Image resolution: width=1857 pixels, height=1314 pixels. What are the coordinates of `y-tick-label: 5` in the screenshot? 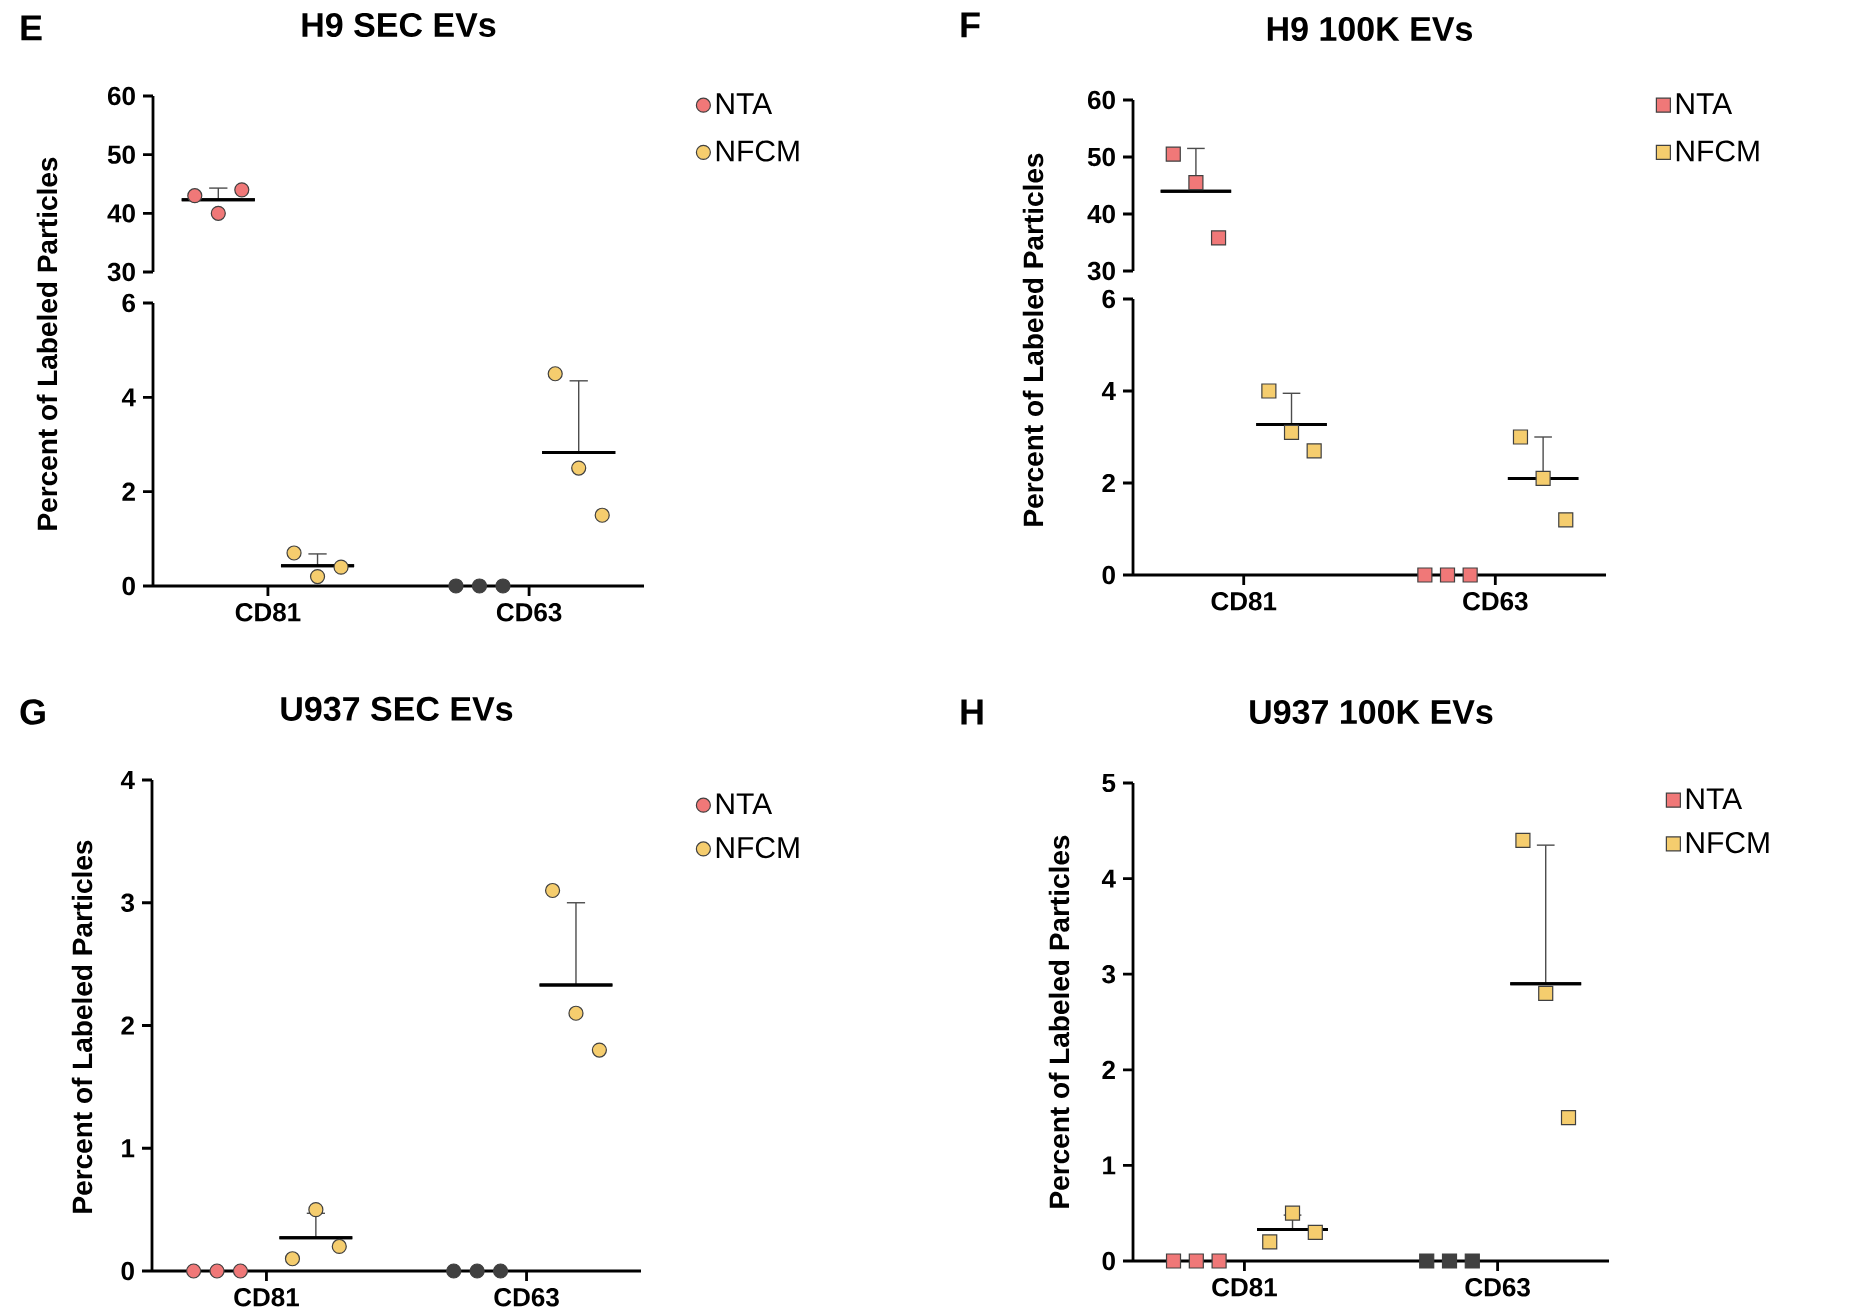 It's located at (1109, 783).